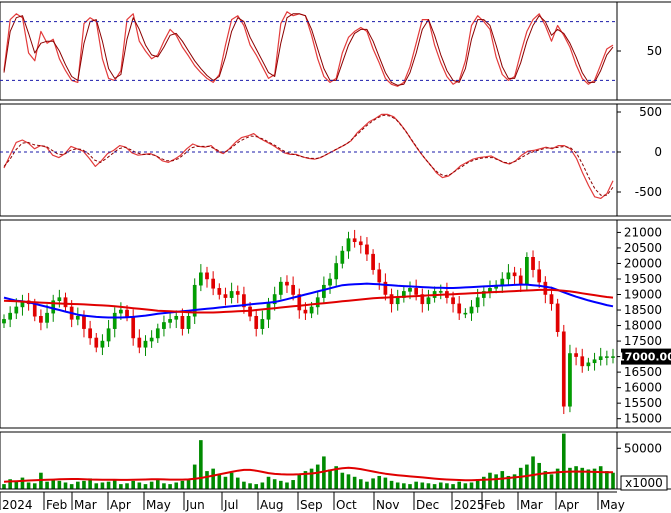 The image size is (671, 513). What do you see at coordinates (387, 505) in the screenshot?
I see `x-tick-label: Nov` at bounding box center [387, 505].